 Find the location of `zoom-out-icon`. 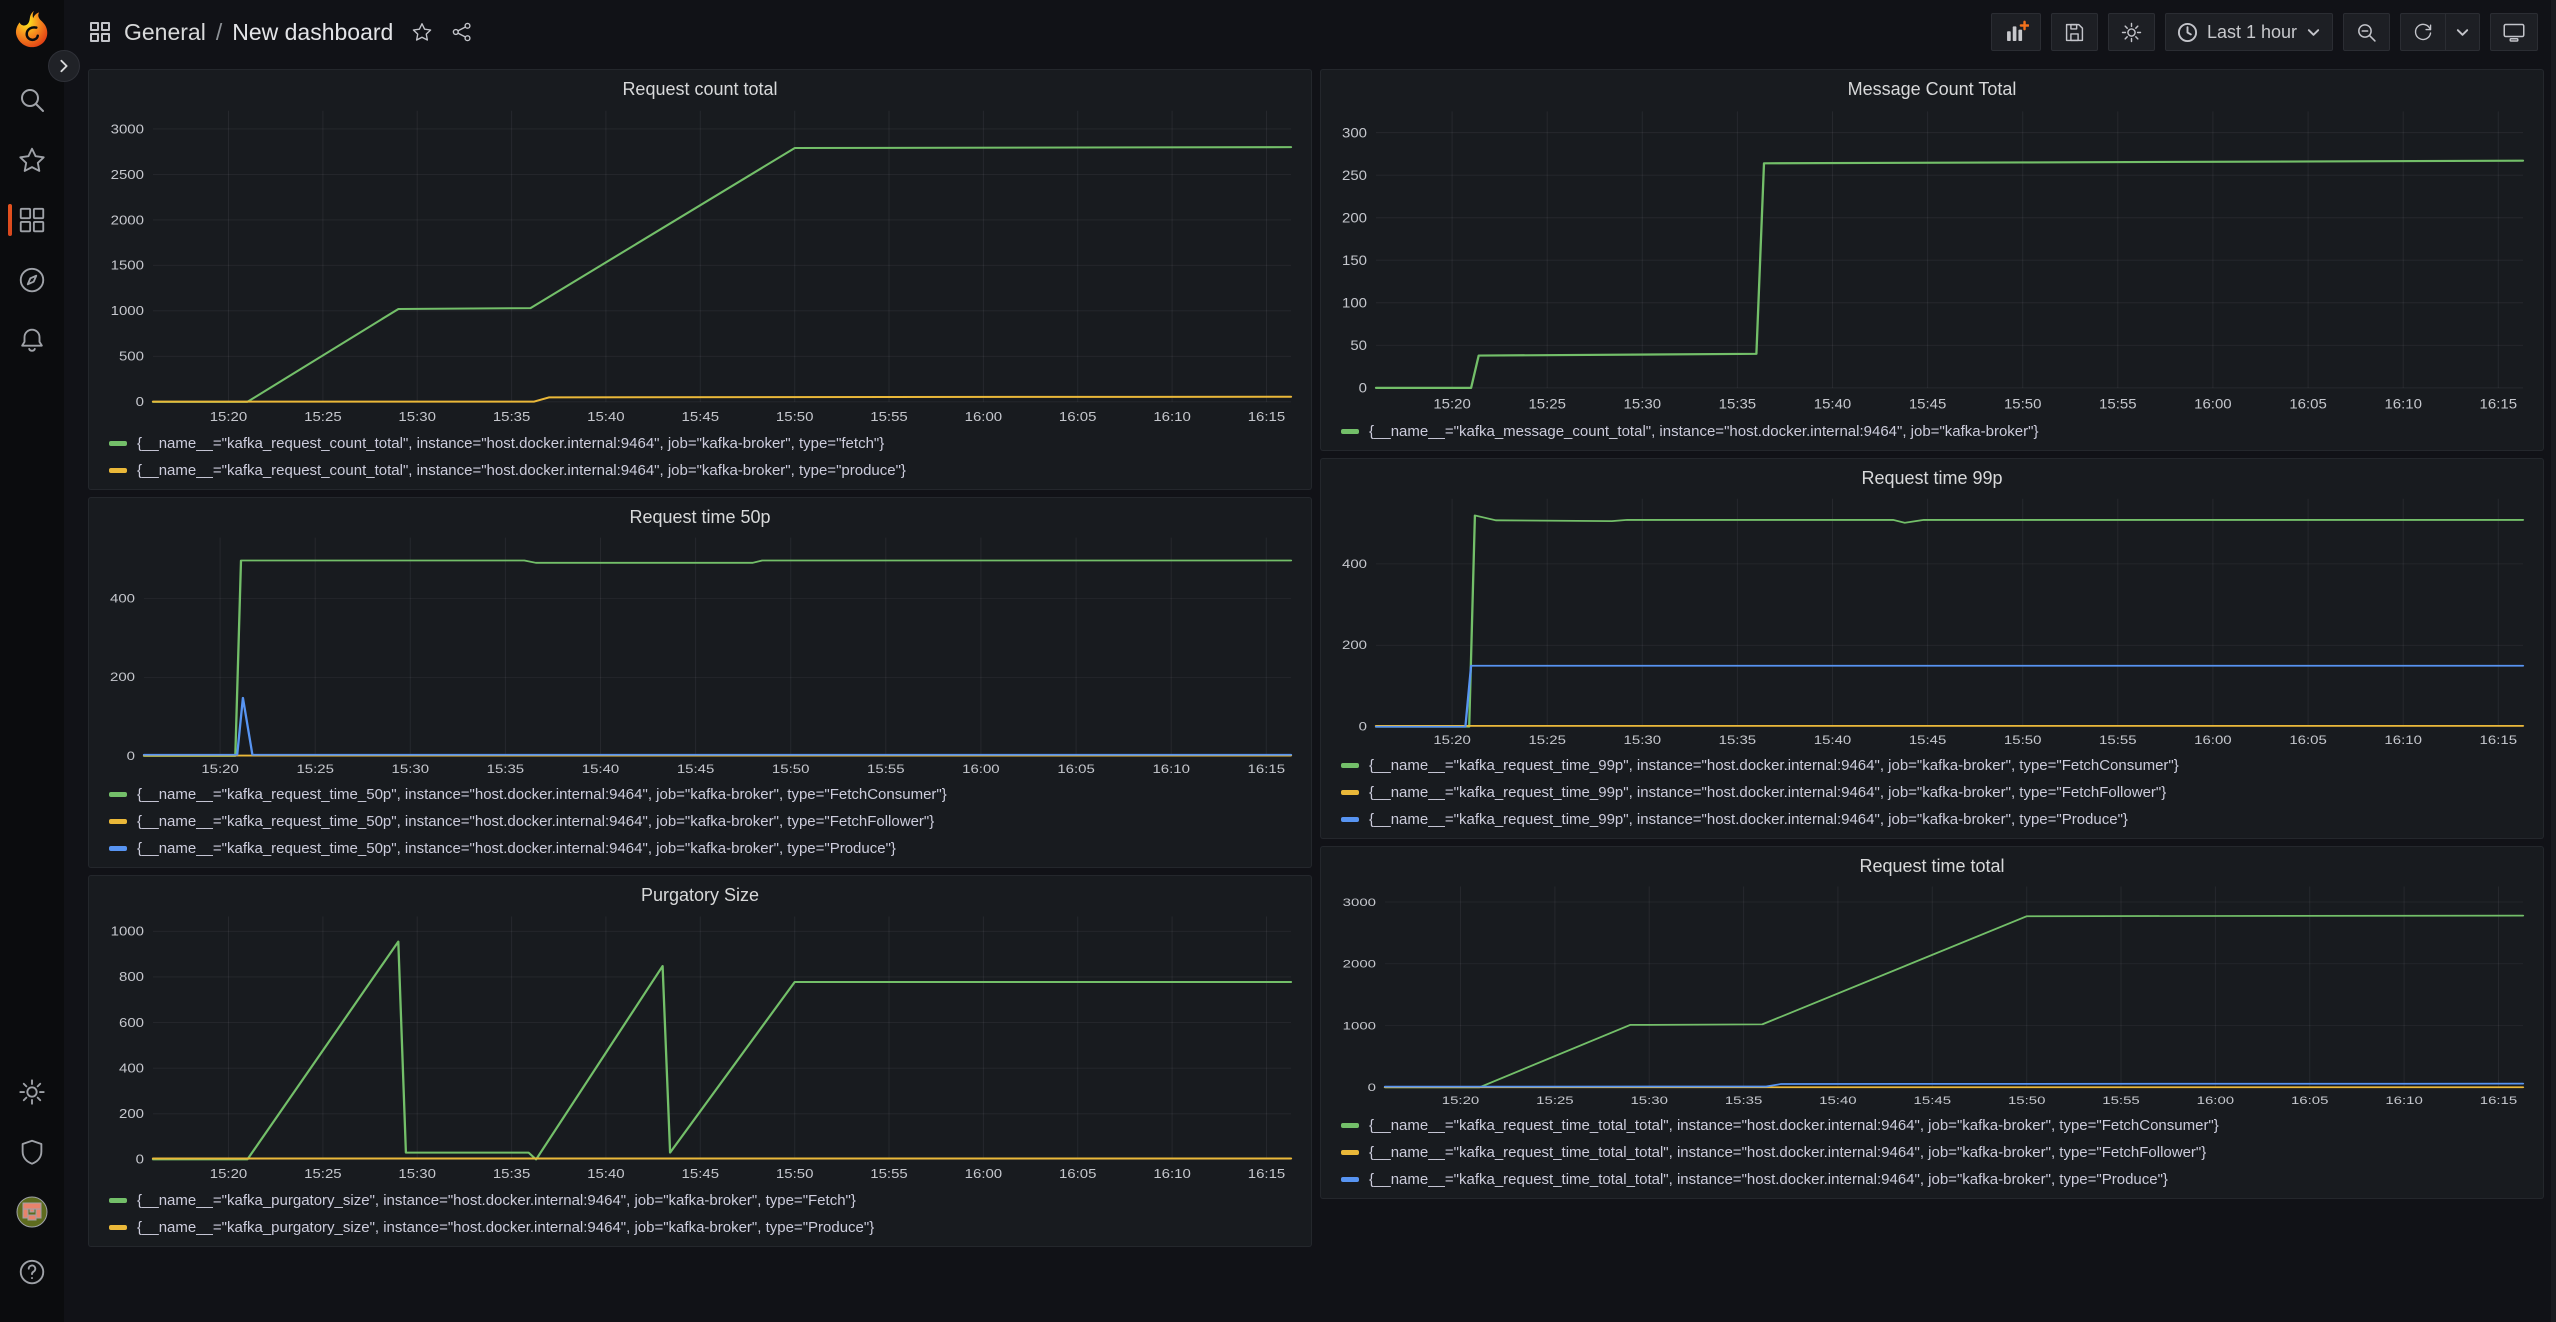

zoom-out-icon is located at coordinates (2367, 32).